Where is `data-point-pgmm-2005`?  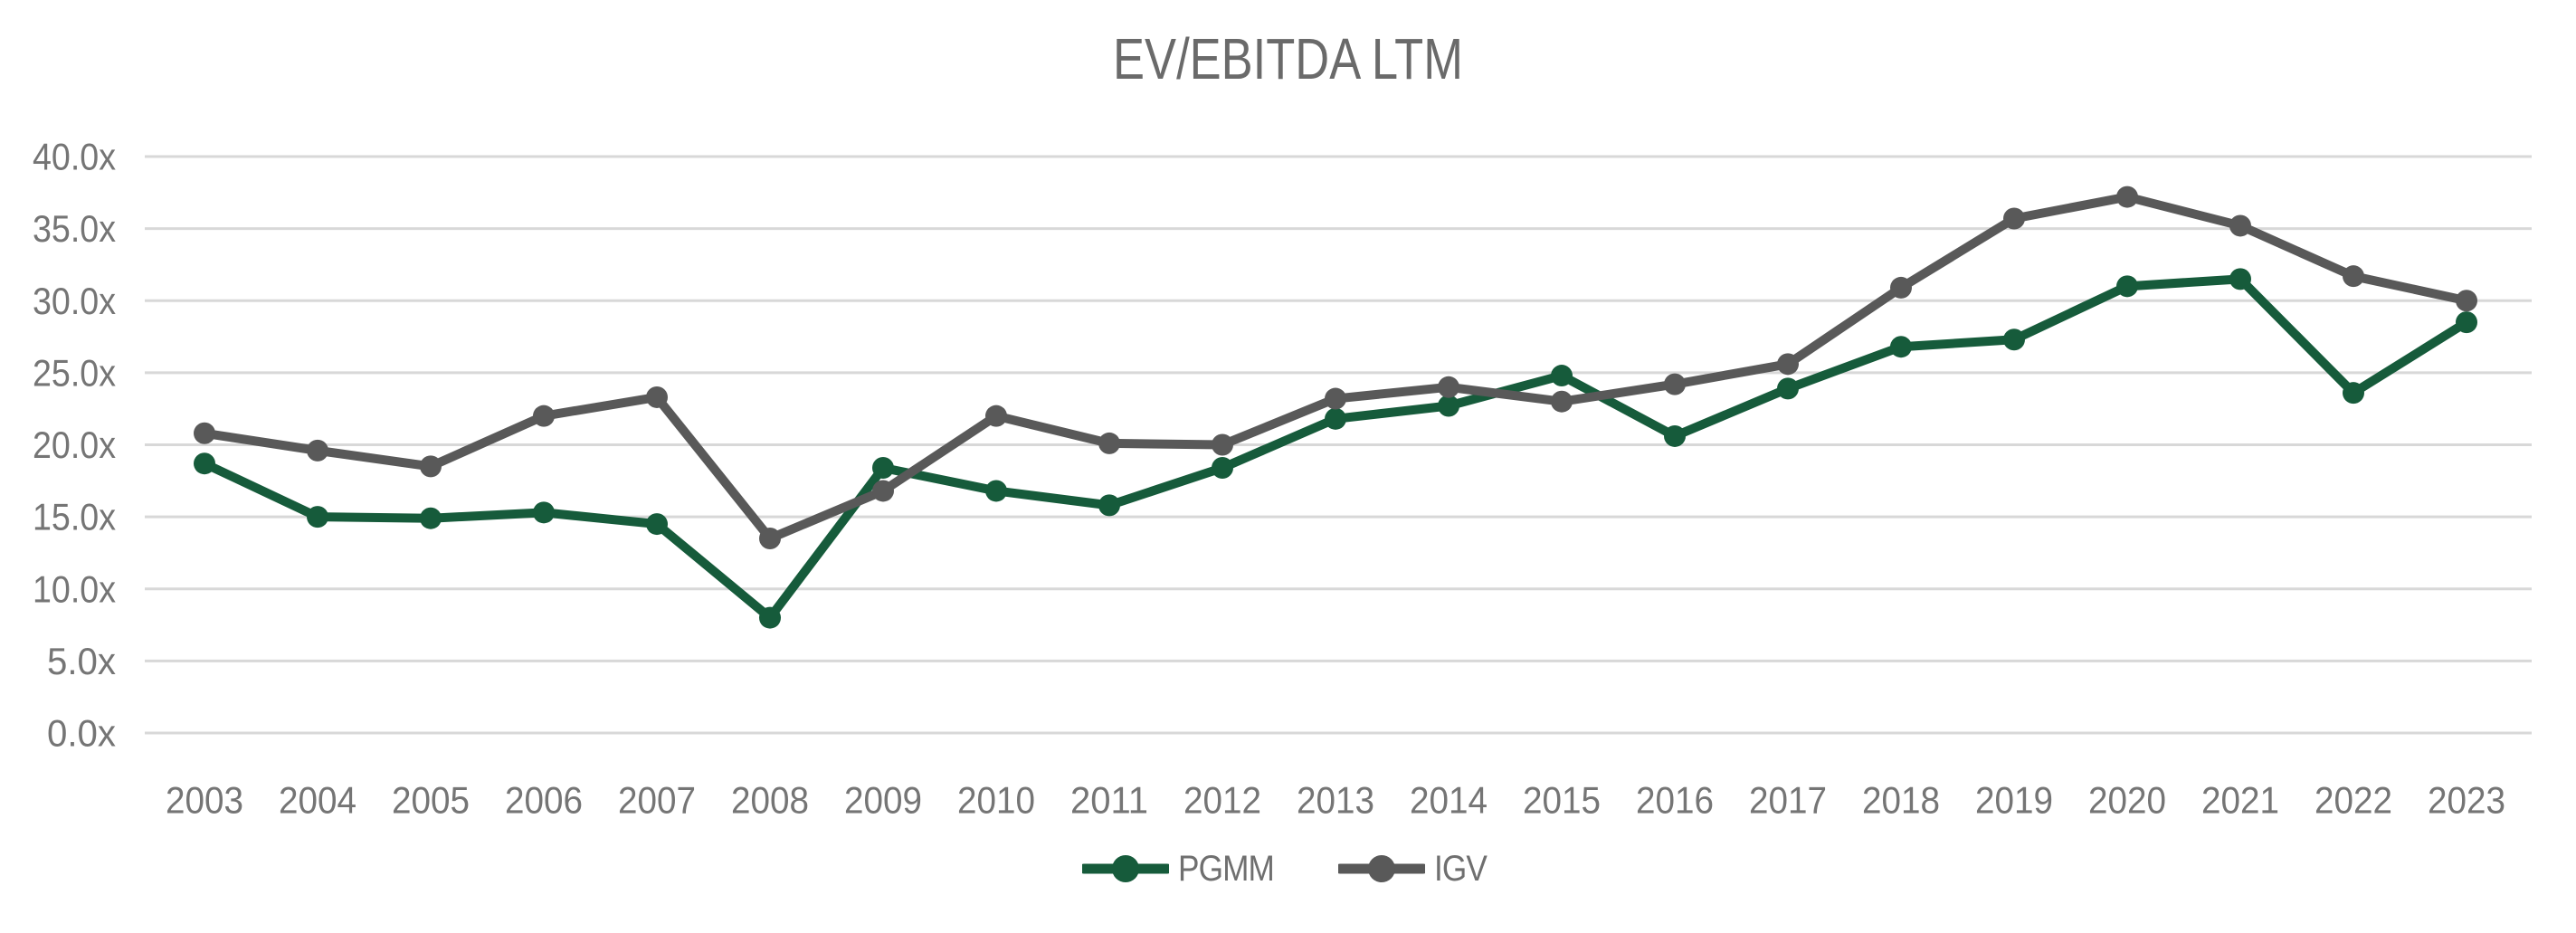
data-point-pgmm-2005 is located at coordinates (431, 518).